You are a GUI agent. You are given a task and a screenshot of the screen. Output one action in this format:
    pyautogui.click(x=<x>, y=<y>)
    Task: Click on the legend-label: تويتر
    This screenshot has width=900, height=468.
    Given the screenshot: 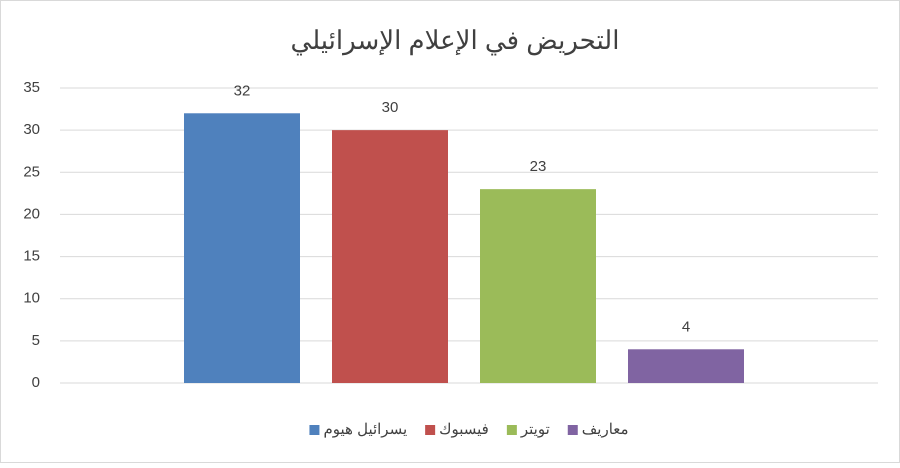 What is the action you would take?
    pyautogui.click(x=535, y=429)
    